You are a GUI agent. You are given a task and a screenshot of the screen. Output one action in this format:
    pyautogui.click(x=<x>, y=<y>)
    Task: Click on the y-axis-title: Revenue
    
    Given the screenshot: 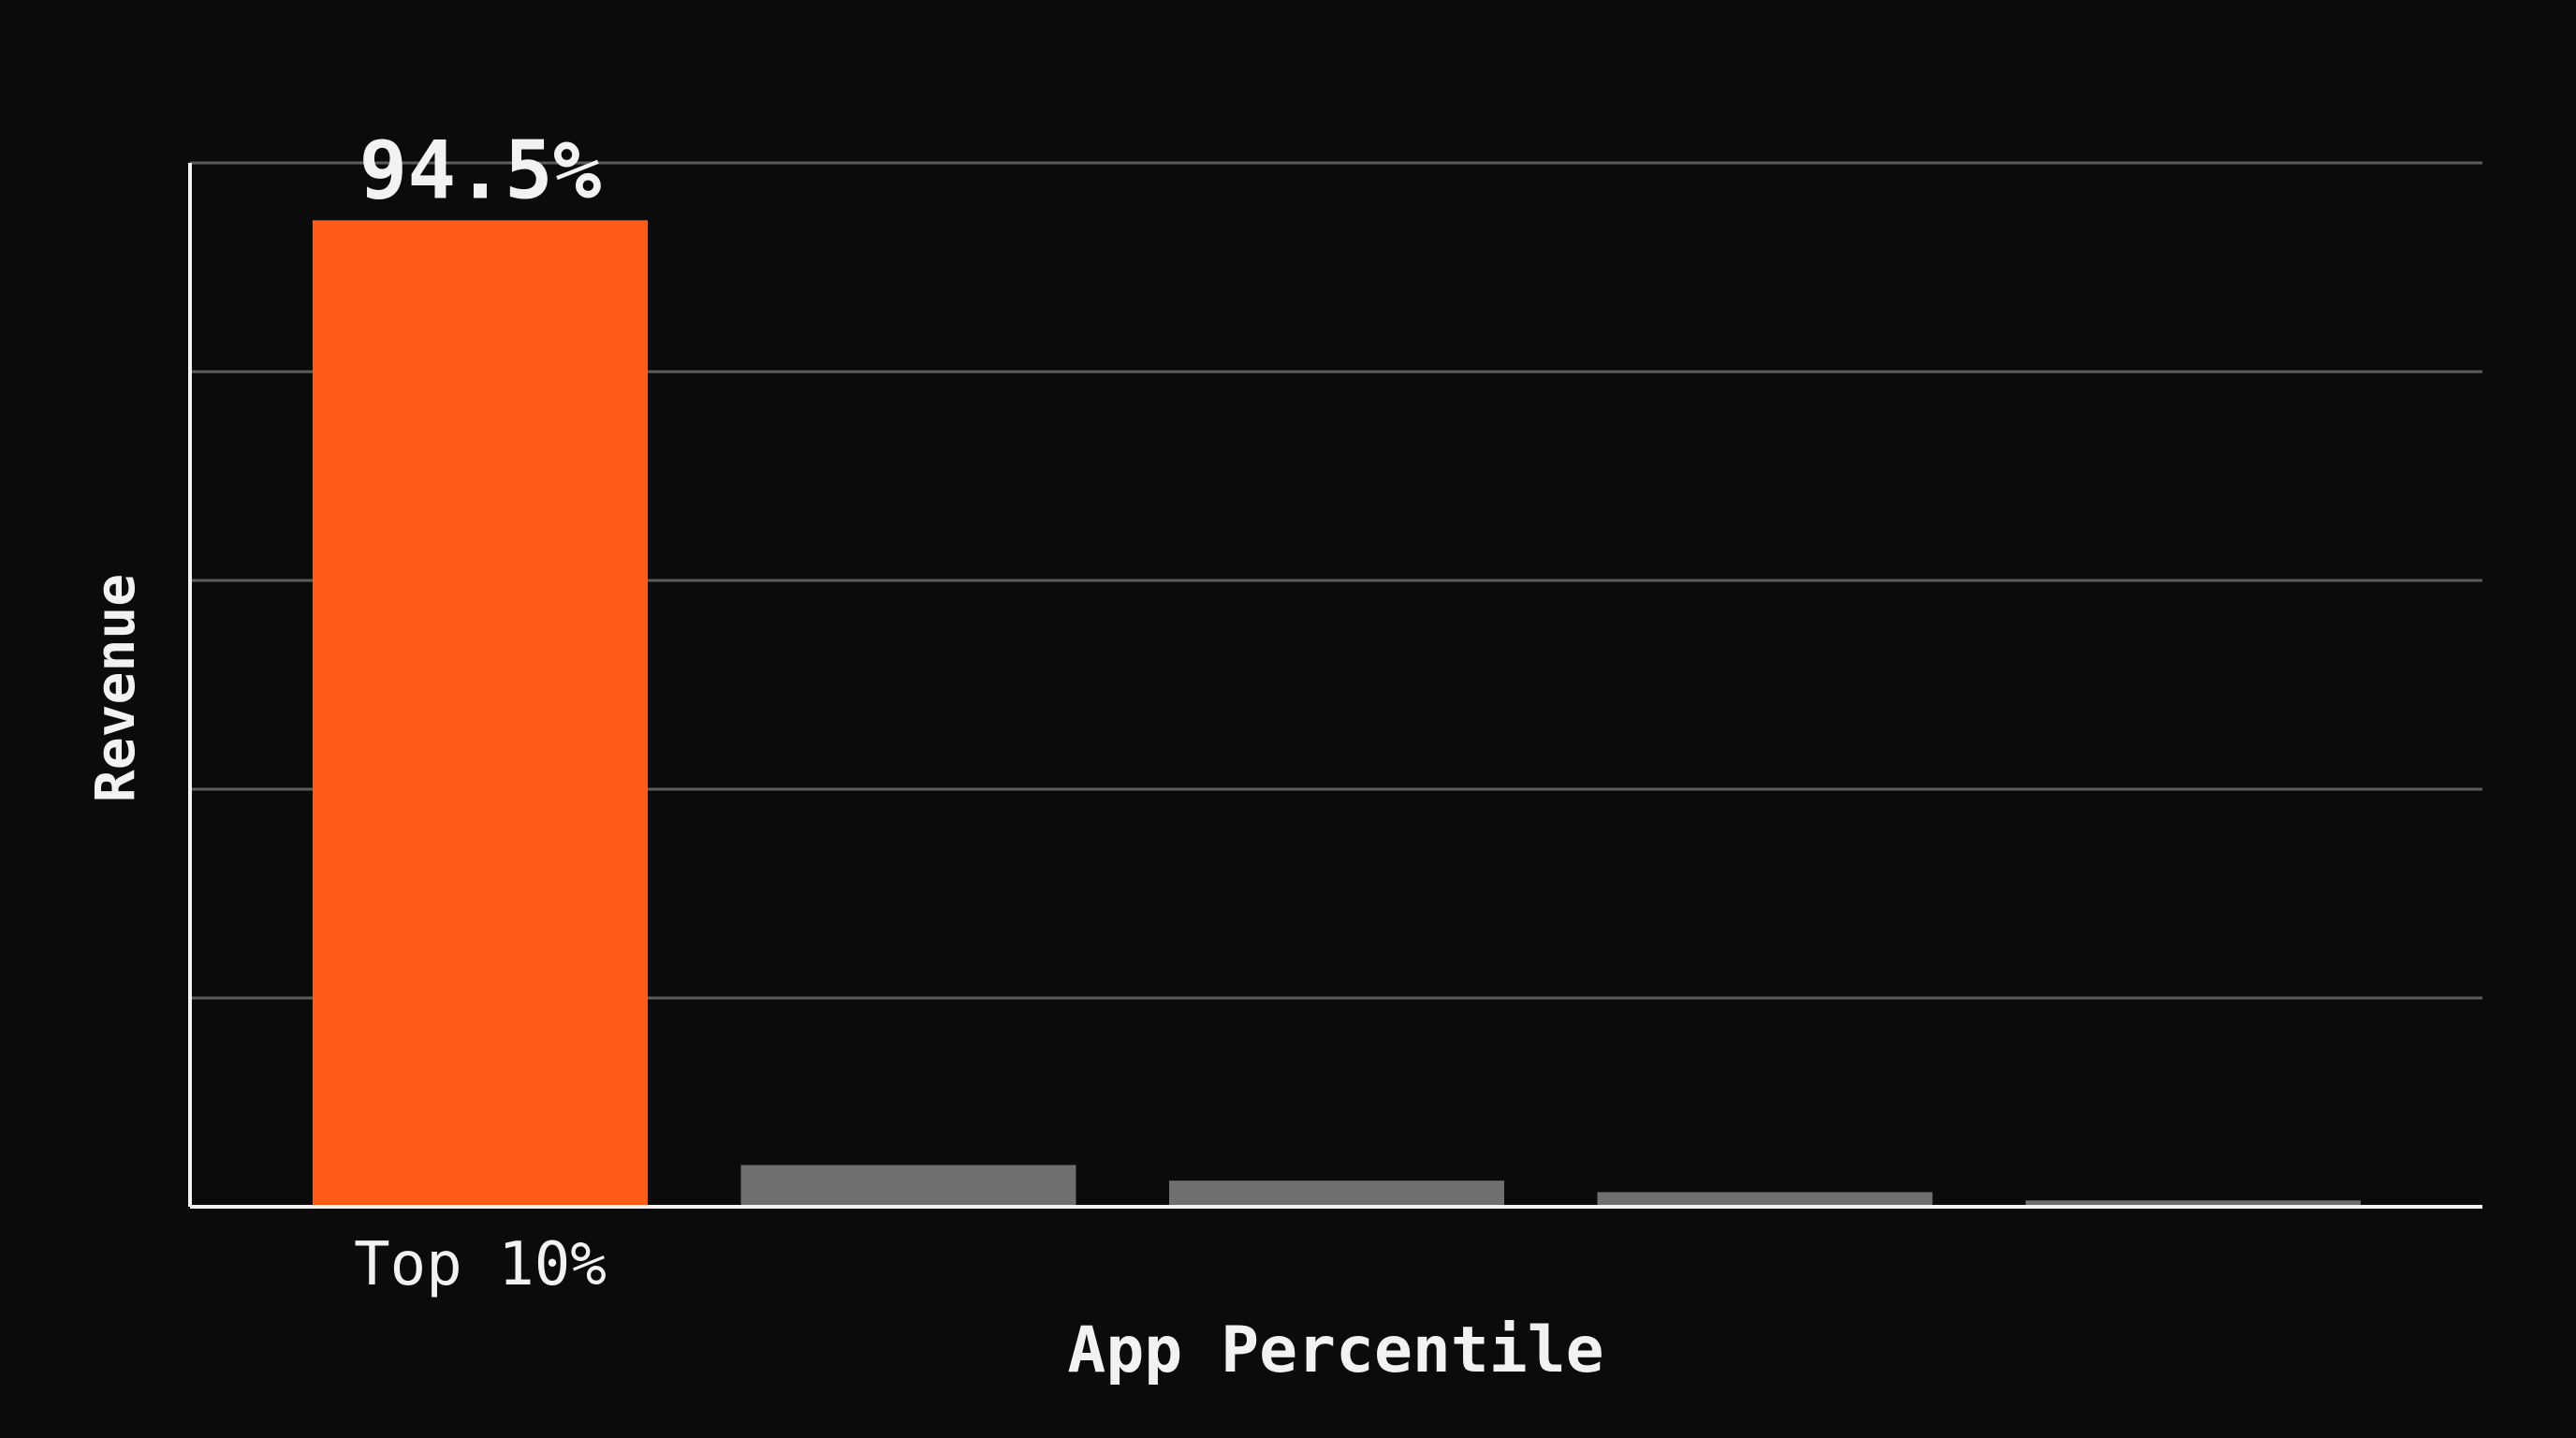 What is the action you would take?
    pyautogui.click(x=115, y=688)
    